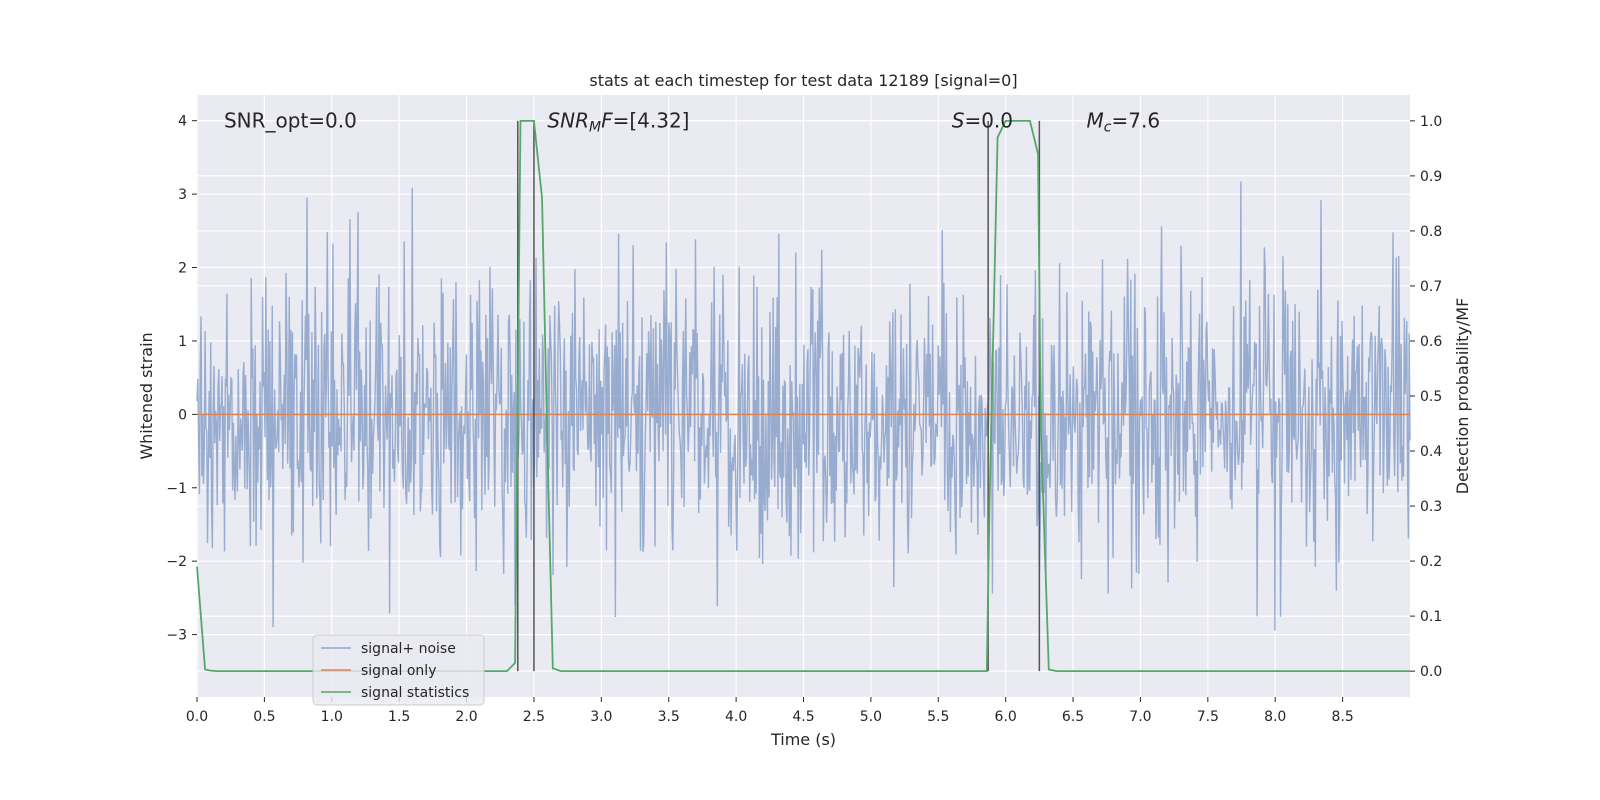 The height and width of the screenshot is (800, 1600). Describe the element at coordinates (1431, 562) in the screenshot. I see `y2-tick-label: 0.2` at that location.